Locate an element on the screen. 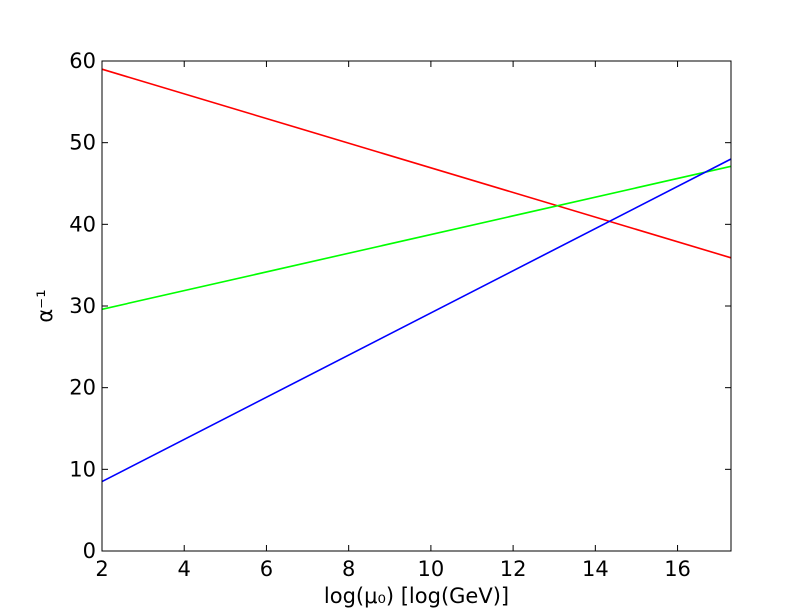  x-tick-label: 4 is located at coordinates (184, 569).